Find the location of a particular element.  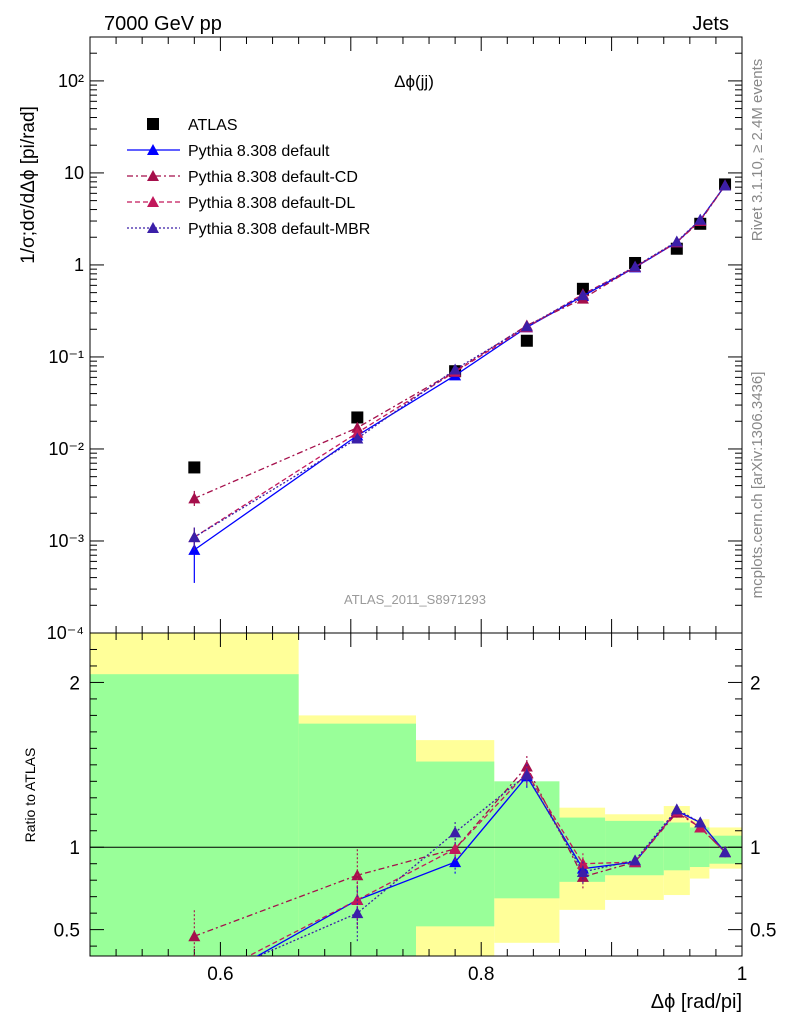

process-label: 7000 GeV pp is located at coordinates (163, 24).